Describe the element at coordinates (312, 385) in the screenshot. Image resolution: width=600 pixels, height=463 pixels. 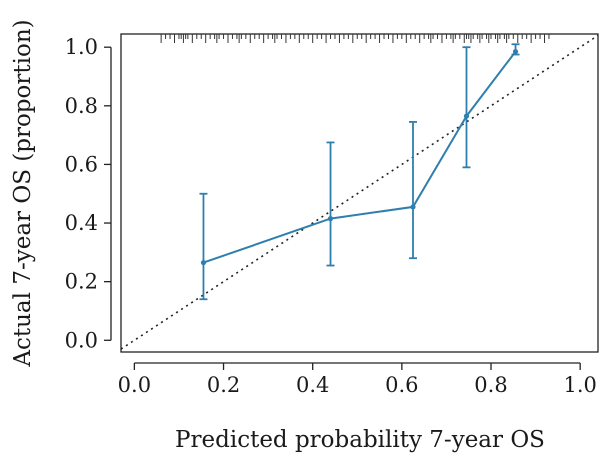
I see `x-tick-label: 0.4` at that location.